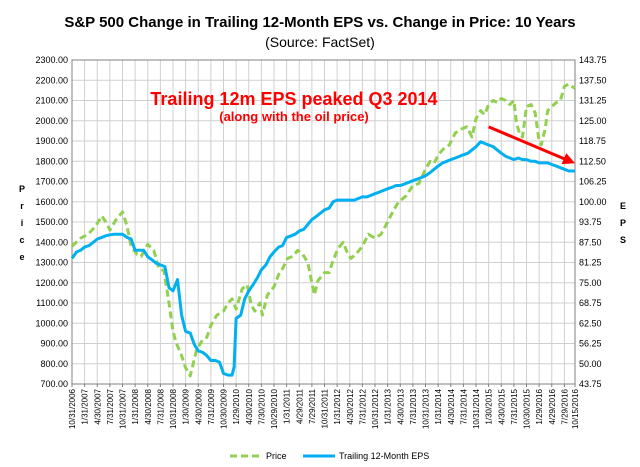 The image size is (640, 467). What do you see at coordinates (590, 323) in the screenshot?
I see `y-right-tick-label: 62.50` at bounding box center [590, 323].